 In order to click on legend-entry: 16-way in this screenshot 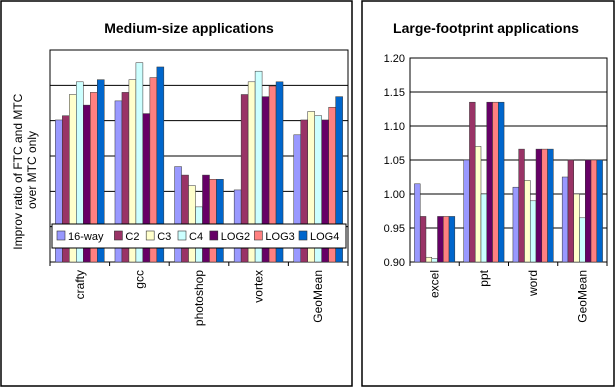, I will do `click(86, 237)`.